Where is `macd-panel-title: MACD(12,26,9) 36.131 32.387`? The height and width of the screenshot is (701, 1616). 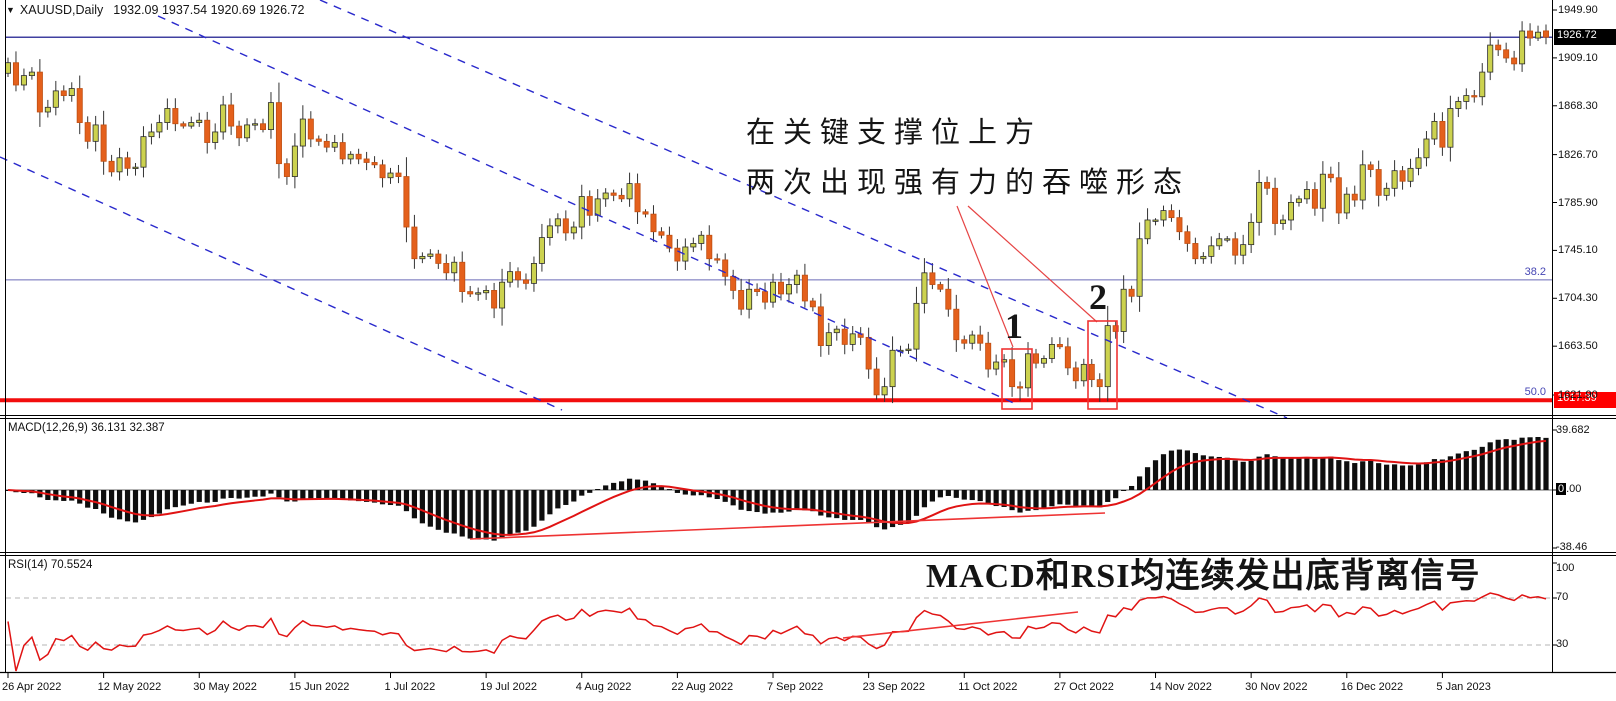 macd-panel-title: MACD(12,26,9) 36.131 32.387 is located at coordinates (86, 428).